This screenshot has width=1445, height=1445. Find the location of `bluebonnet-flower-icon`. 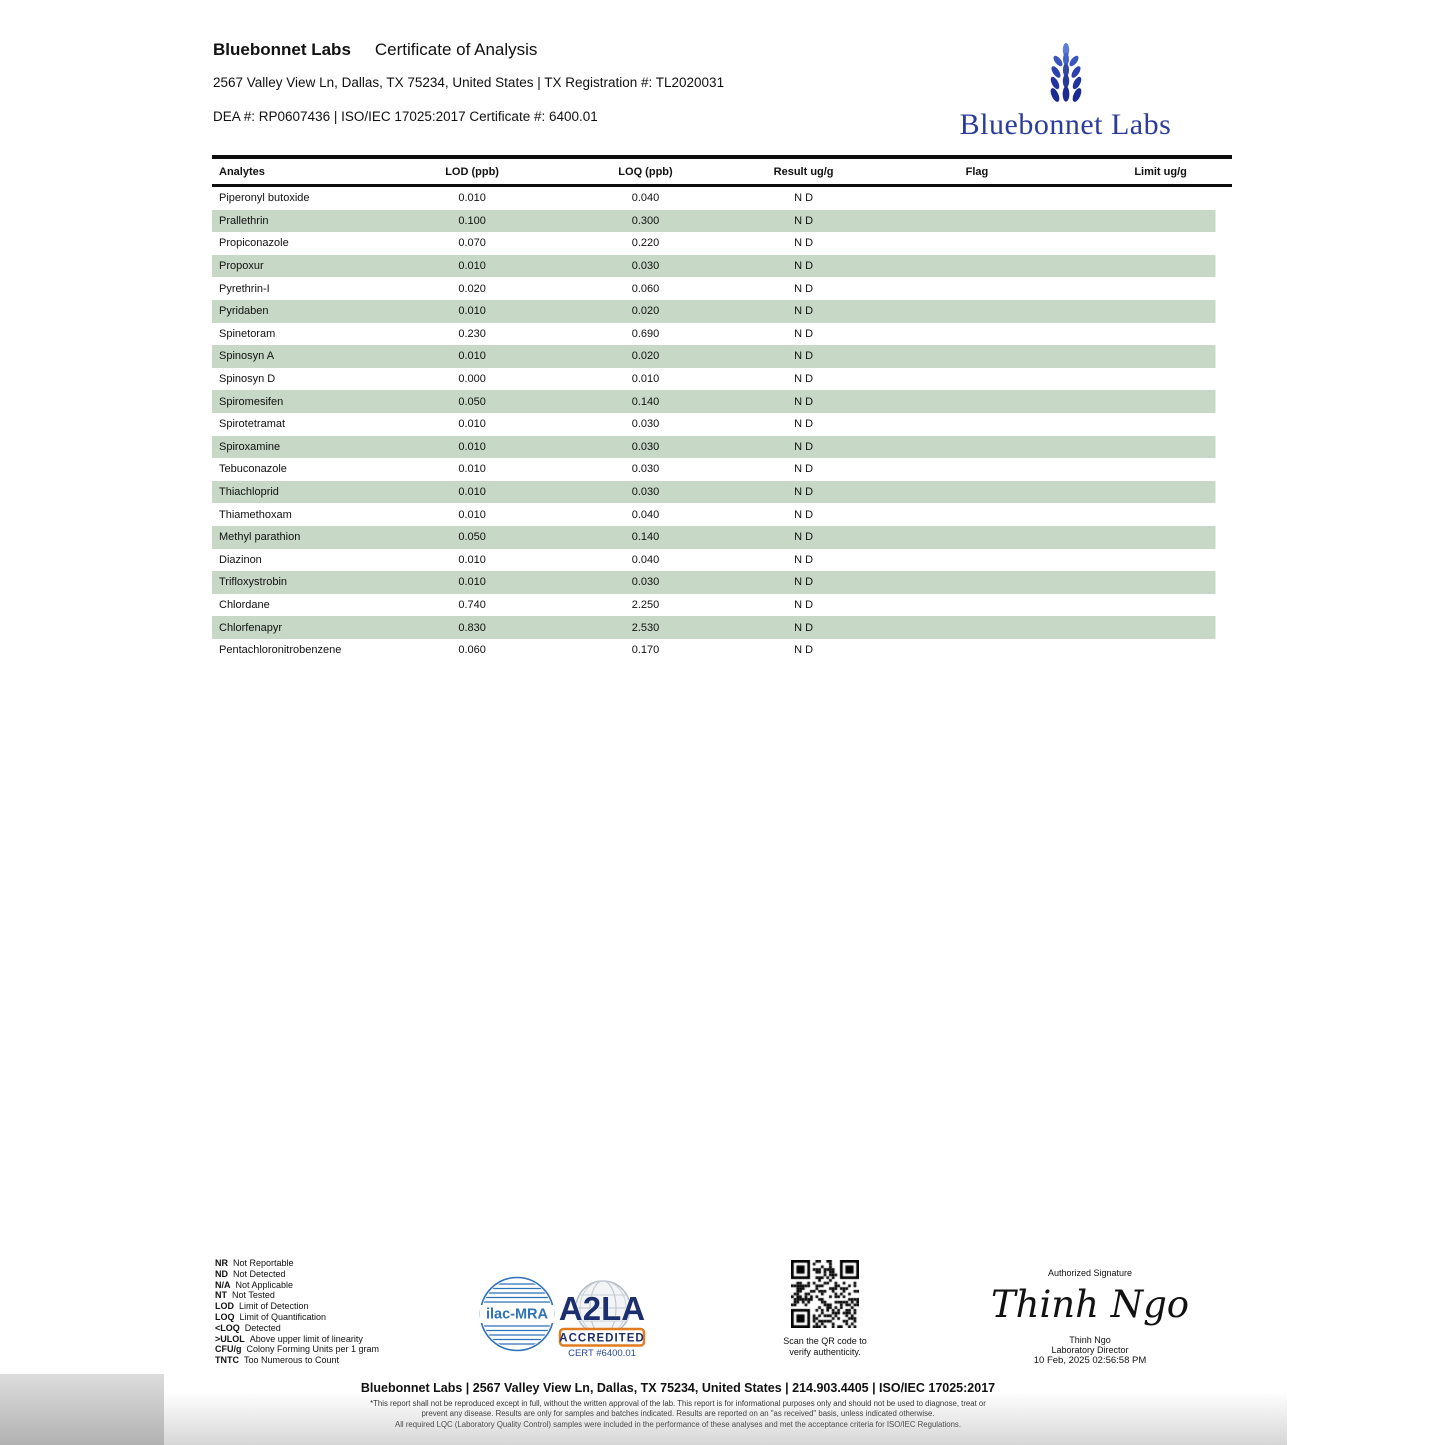

bluebonnet-flower-icon is located at coordinates (1065, 72).